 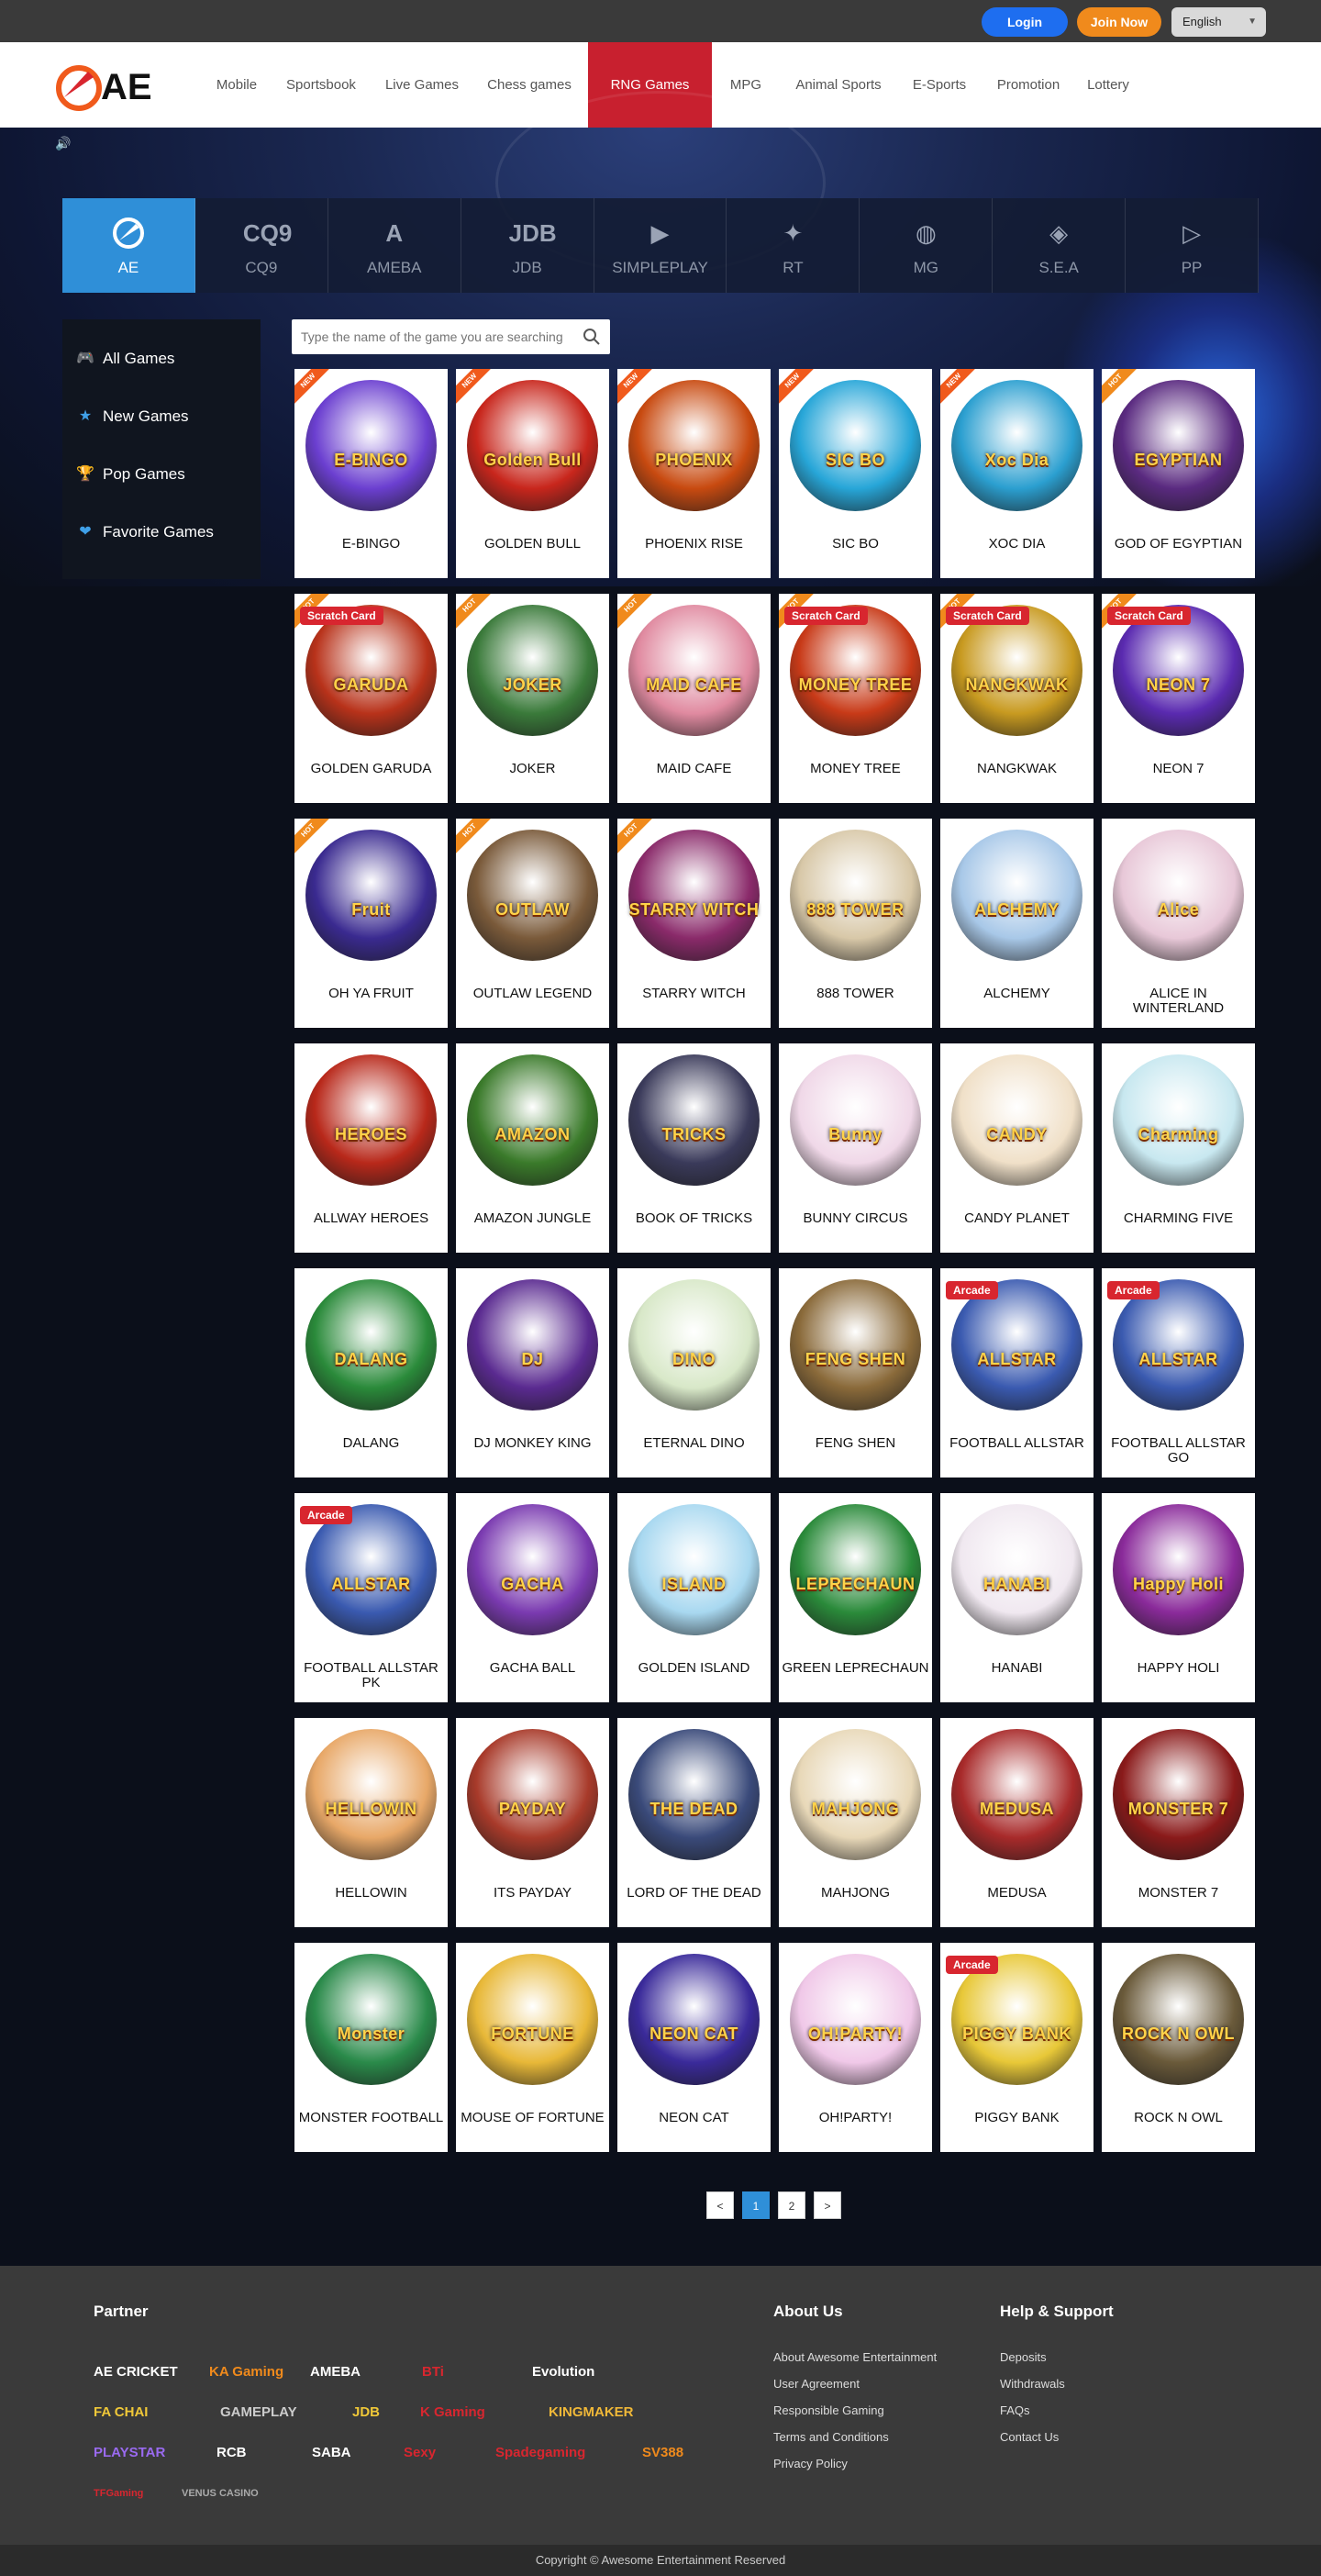 I want to click on game-card: THE DEAD LORD OF THE DEAD, so click(x=694, y=1823).